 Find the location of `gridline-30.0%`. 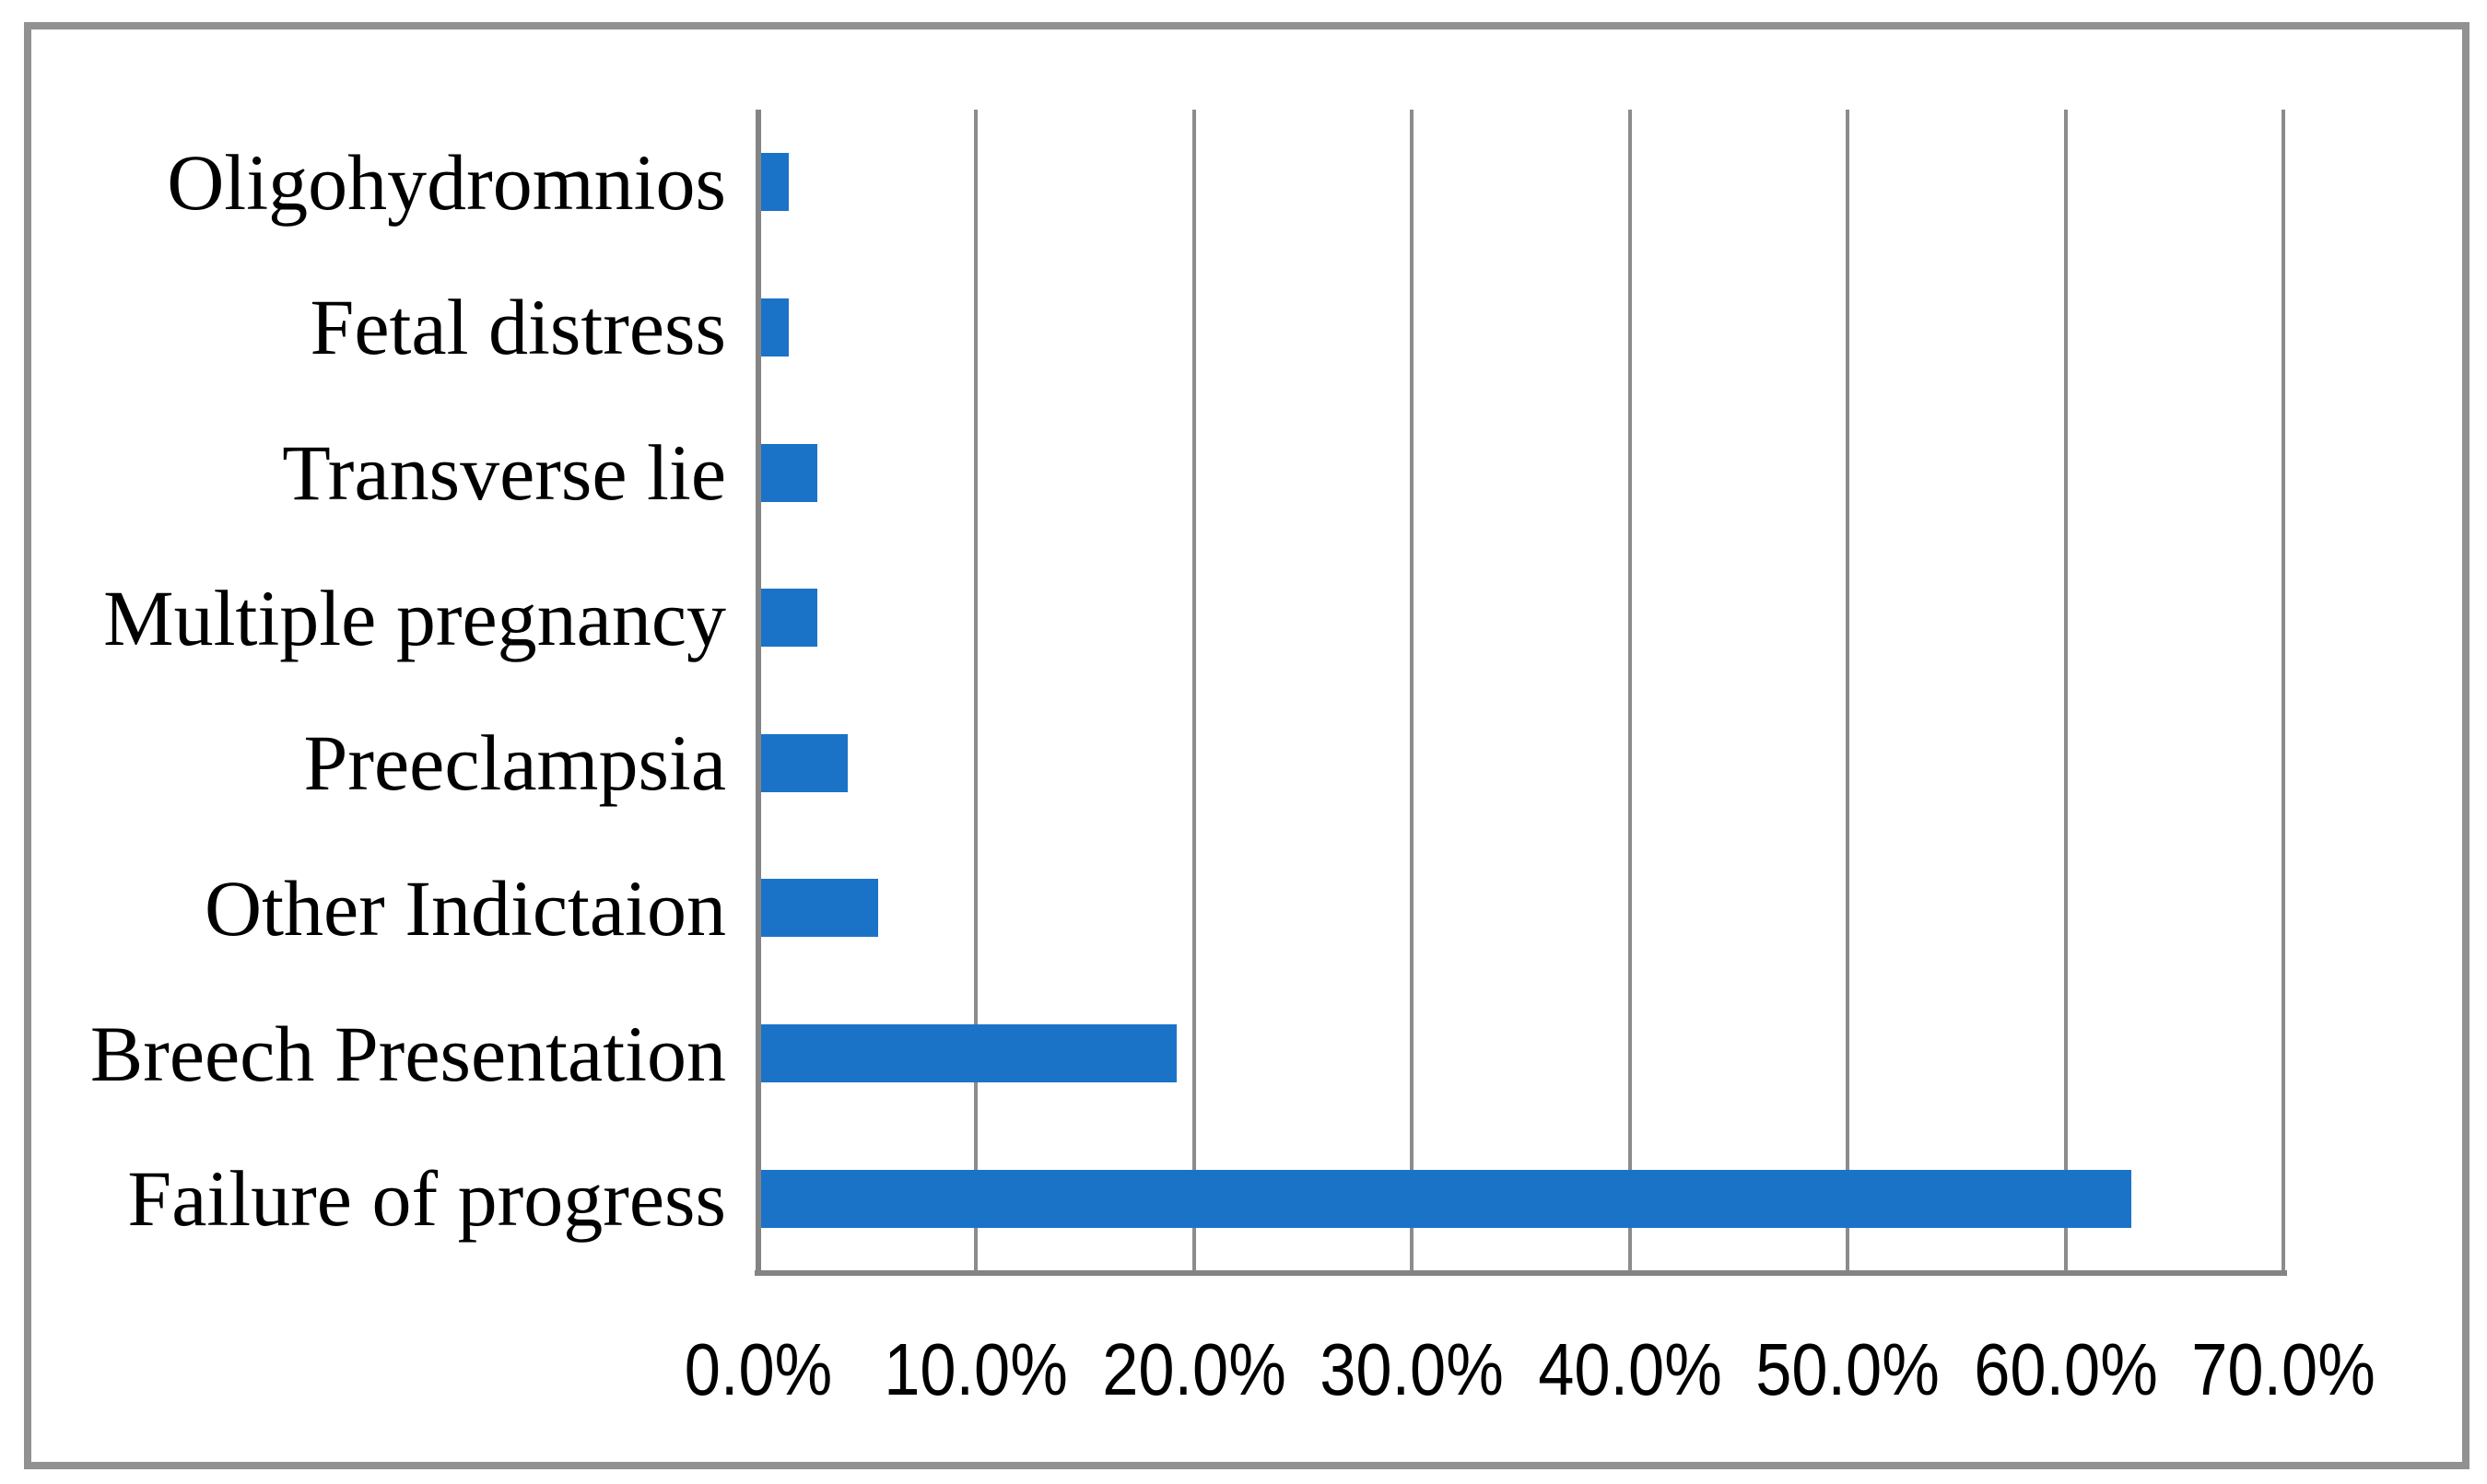

gridline-30.0% is located at coordinates (1412, 690).